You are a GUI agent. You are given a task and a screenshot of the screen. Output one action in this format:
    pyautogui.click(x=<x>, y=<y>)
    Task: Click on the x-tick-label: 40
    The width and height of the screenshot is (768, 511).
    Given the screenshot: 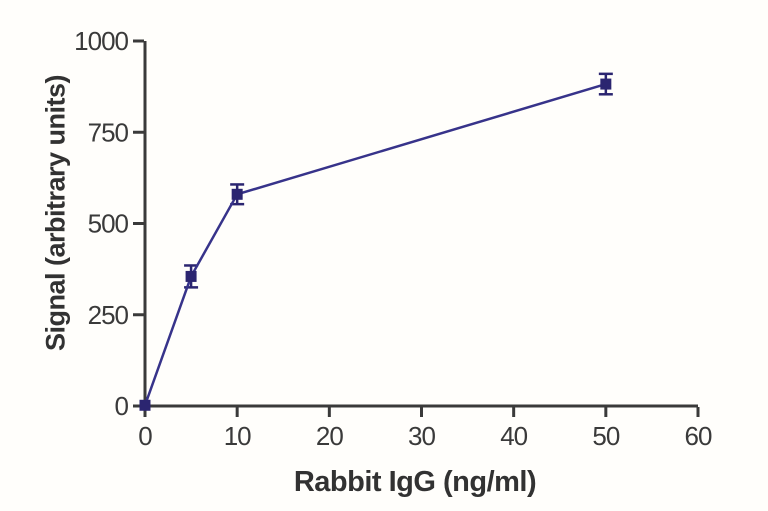 What is the action you would take?
    pyautogui.click(x=513, y=436)
    